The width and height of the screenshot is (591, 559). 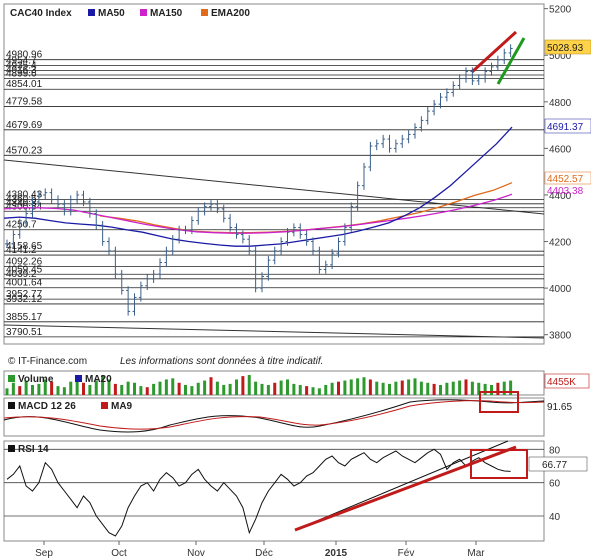 I want to click on x-tick-label: Oct, so click(x=119, y=553).